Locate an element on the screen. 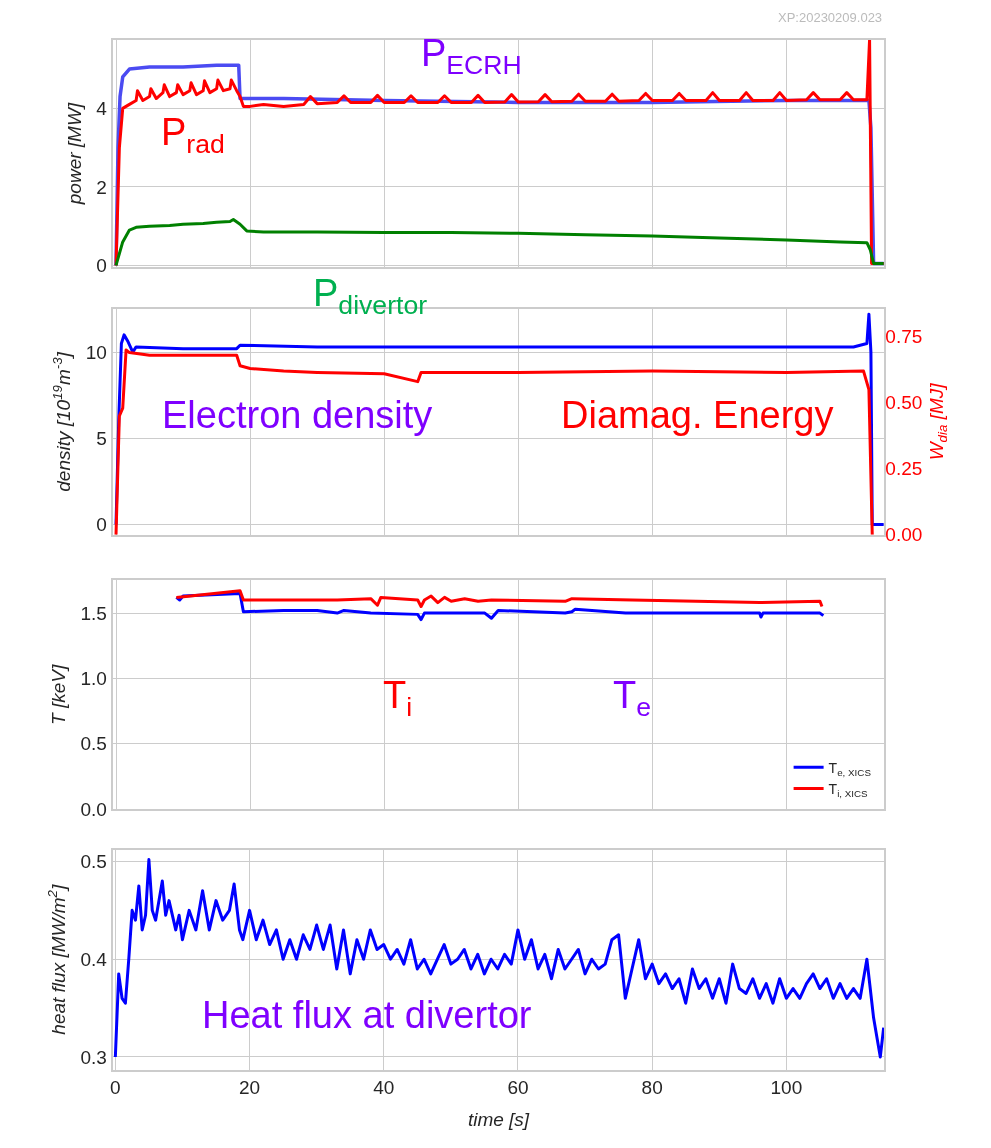 This screenshot has width=991, height=1148. y-axis-title: T [keV] is located at coordinates (58, 694).